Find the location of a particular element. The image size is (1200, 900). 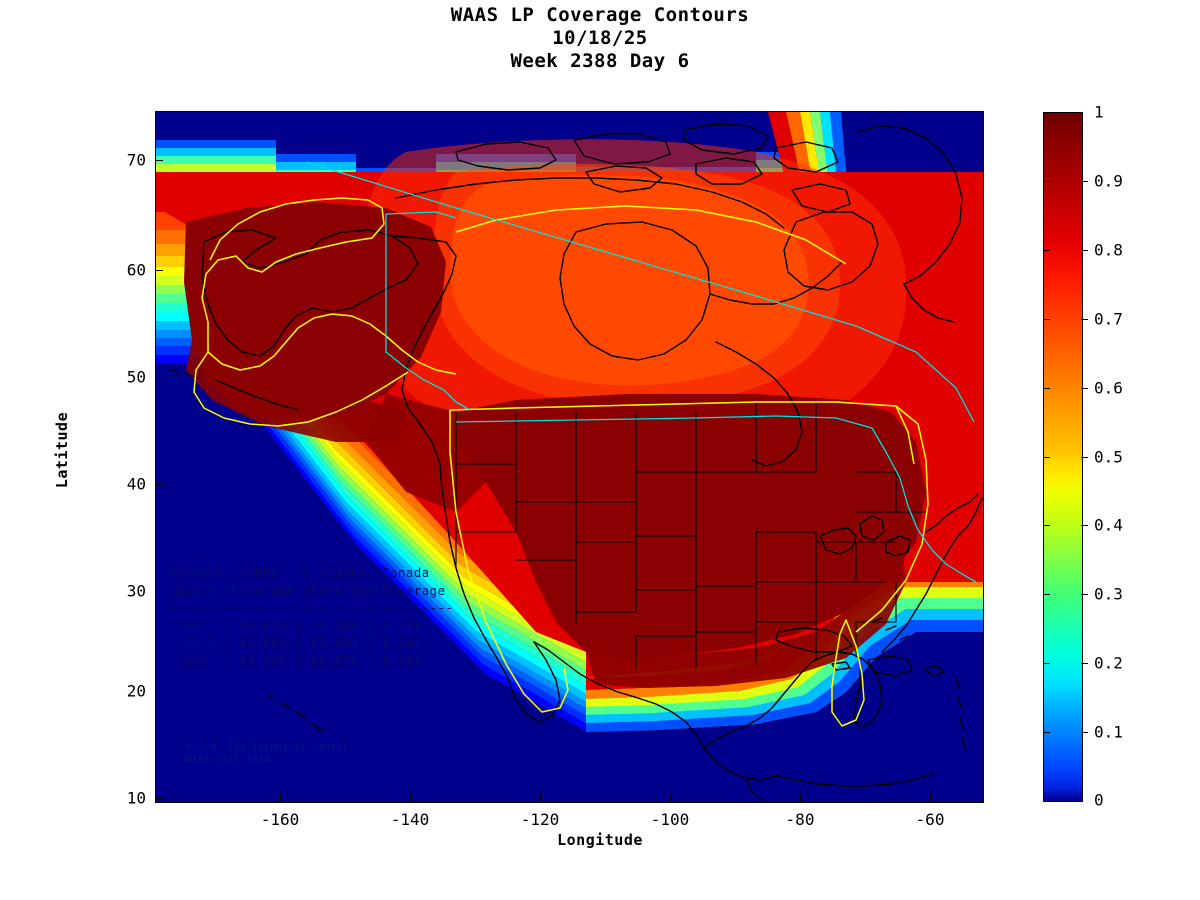

colorbar-tick-label: 0.5 is located at coordinates (1108, 457).